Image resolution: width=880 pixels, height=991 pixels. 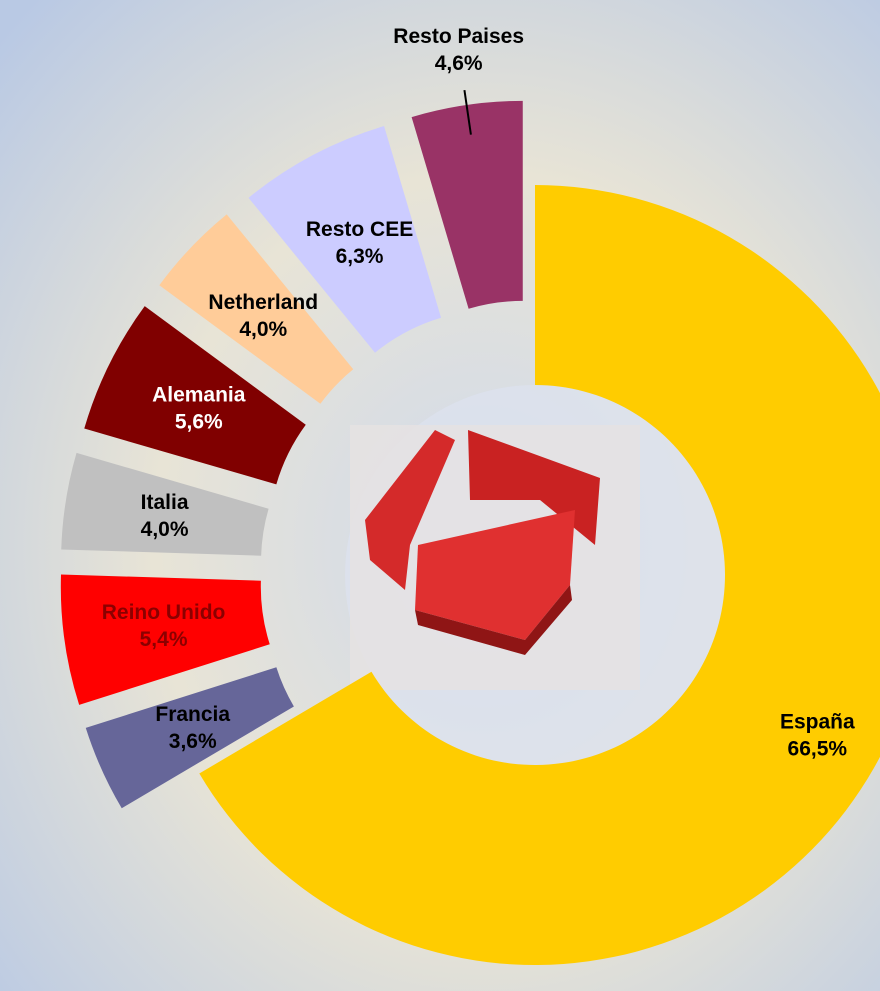 What do you see at coordinates (263, 302) in the screenshot?
I see `slice-label: Netherland` at bounding box center [263, 302].